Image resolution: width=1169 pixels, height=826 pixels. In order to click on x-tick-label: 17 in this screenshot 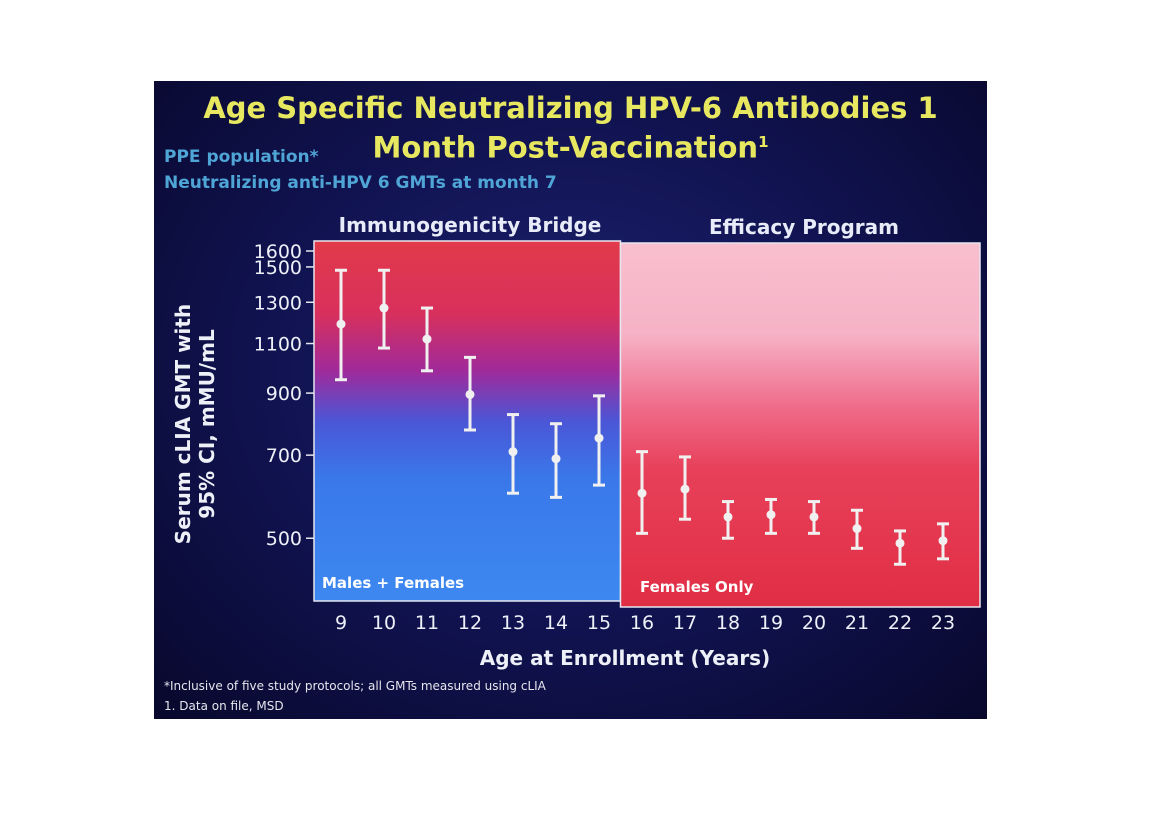, I will do `click(685, 623)`.